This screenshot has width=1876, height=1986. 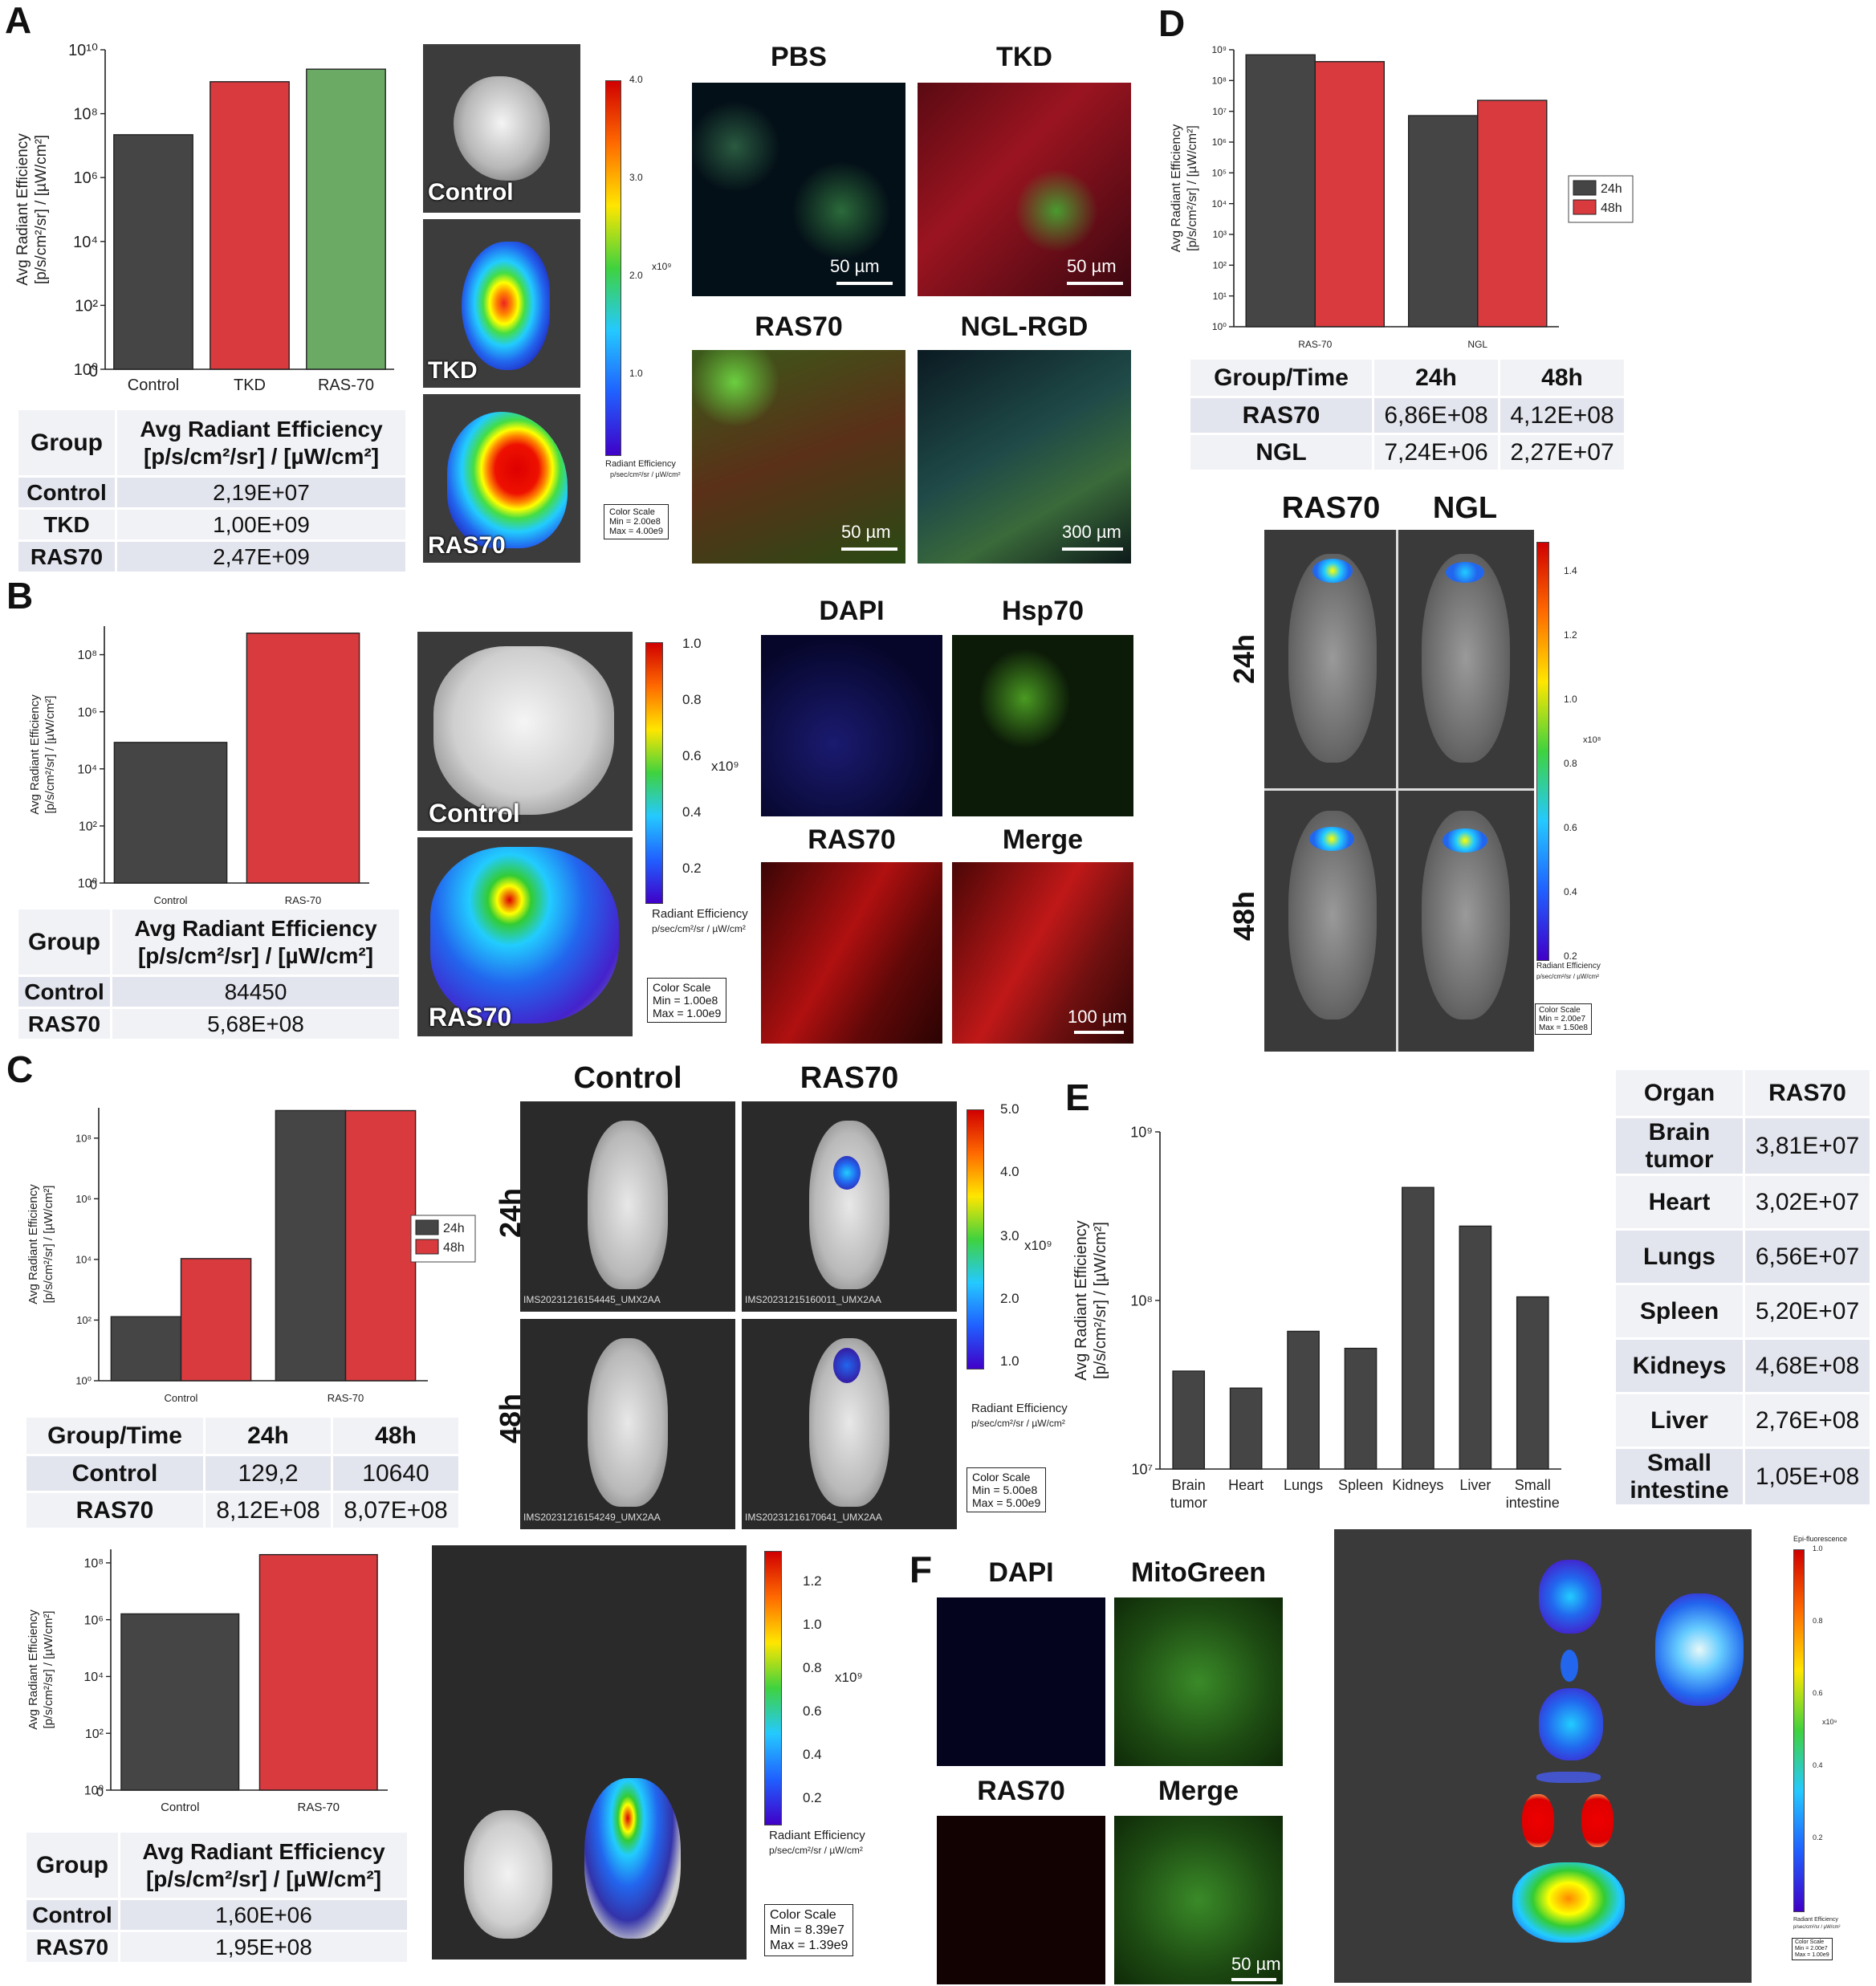 What do you see at coordinates (396, 1474) in the screenshot?
I see `table-c-value: 10640` at bounding box center [396, 1474].